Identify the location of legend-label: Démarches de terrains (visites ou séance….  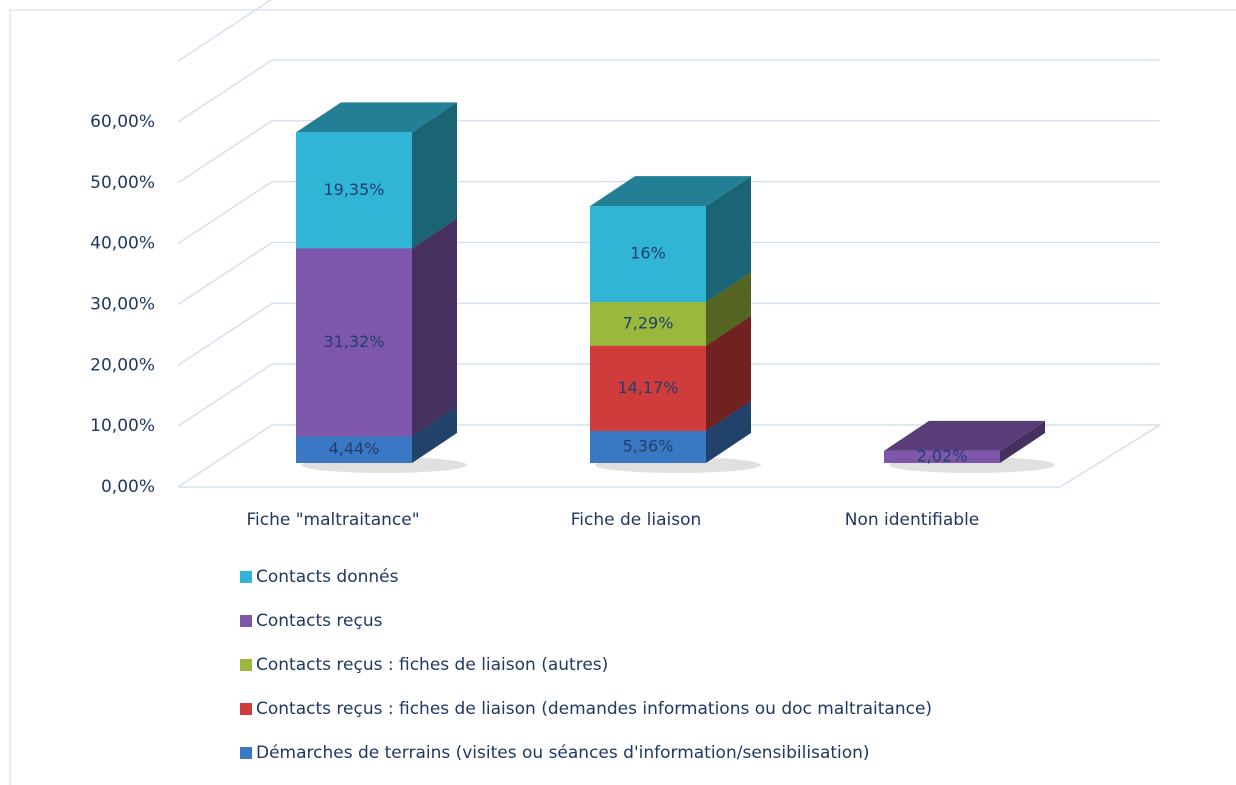
(563, 753).